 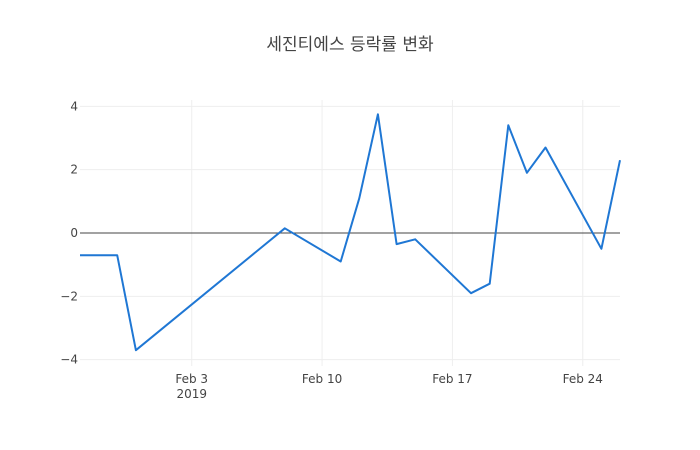 I want to click on x-tick-sublabel: 2019, so click(x=191, y=394).